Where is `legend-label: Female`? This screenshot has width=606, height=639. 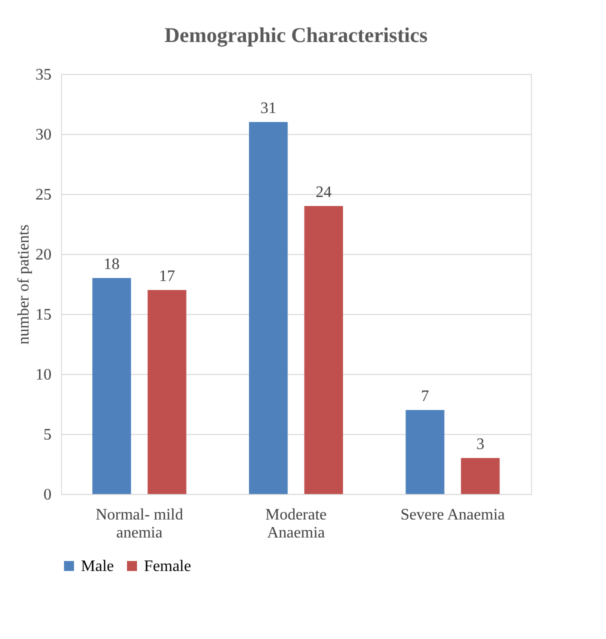
legend-label: Female is located at coordinates (168, 566).